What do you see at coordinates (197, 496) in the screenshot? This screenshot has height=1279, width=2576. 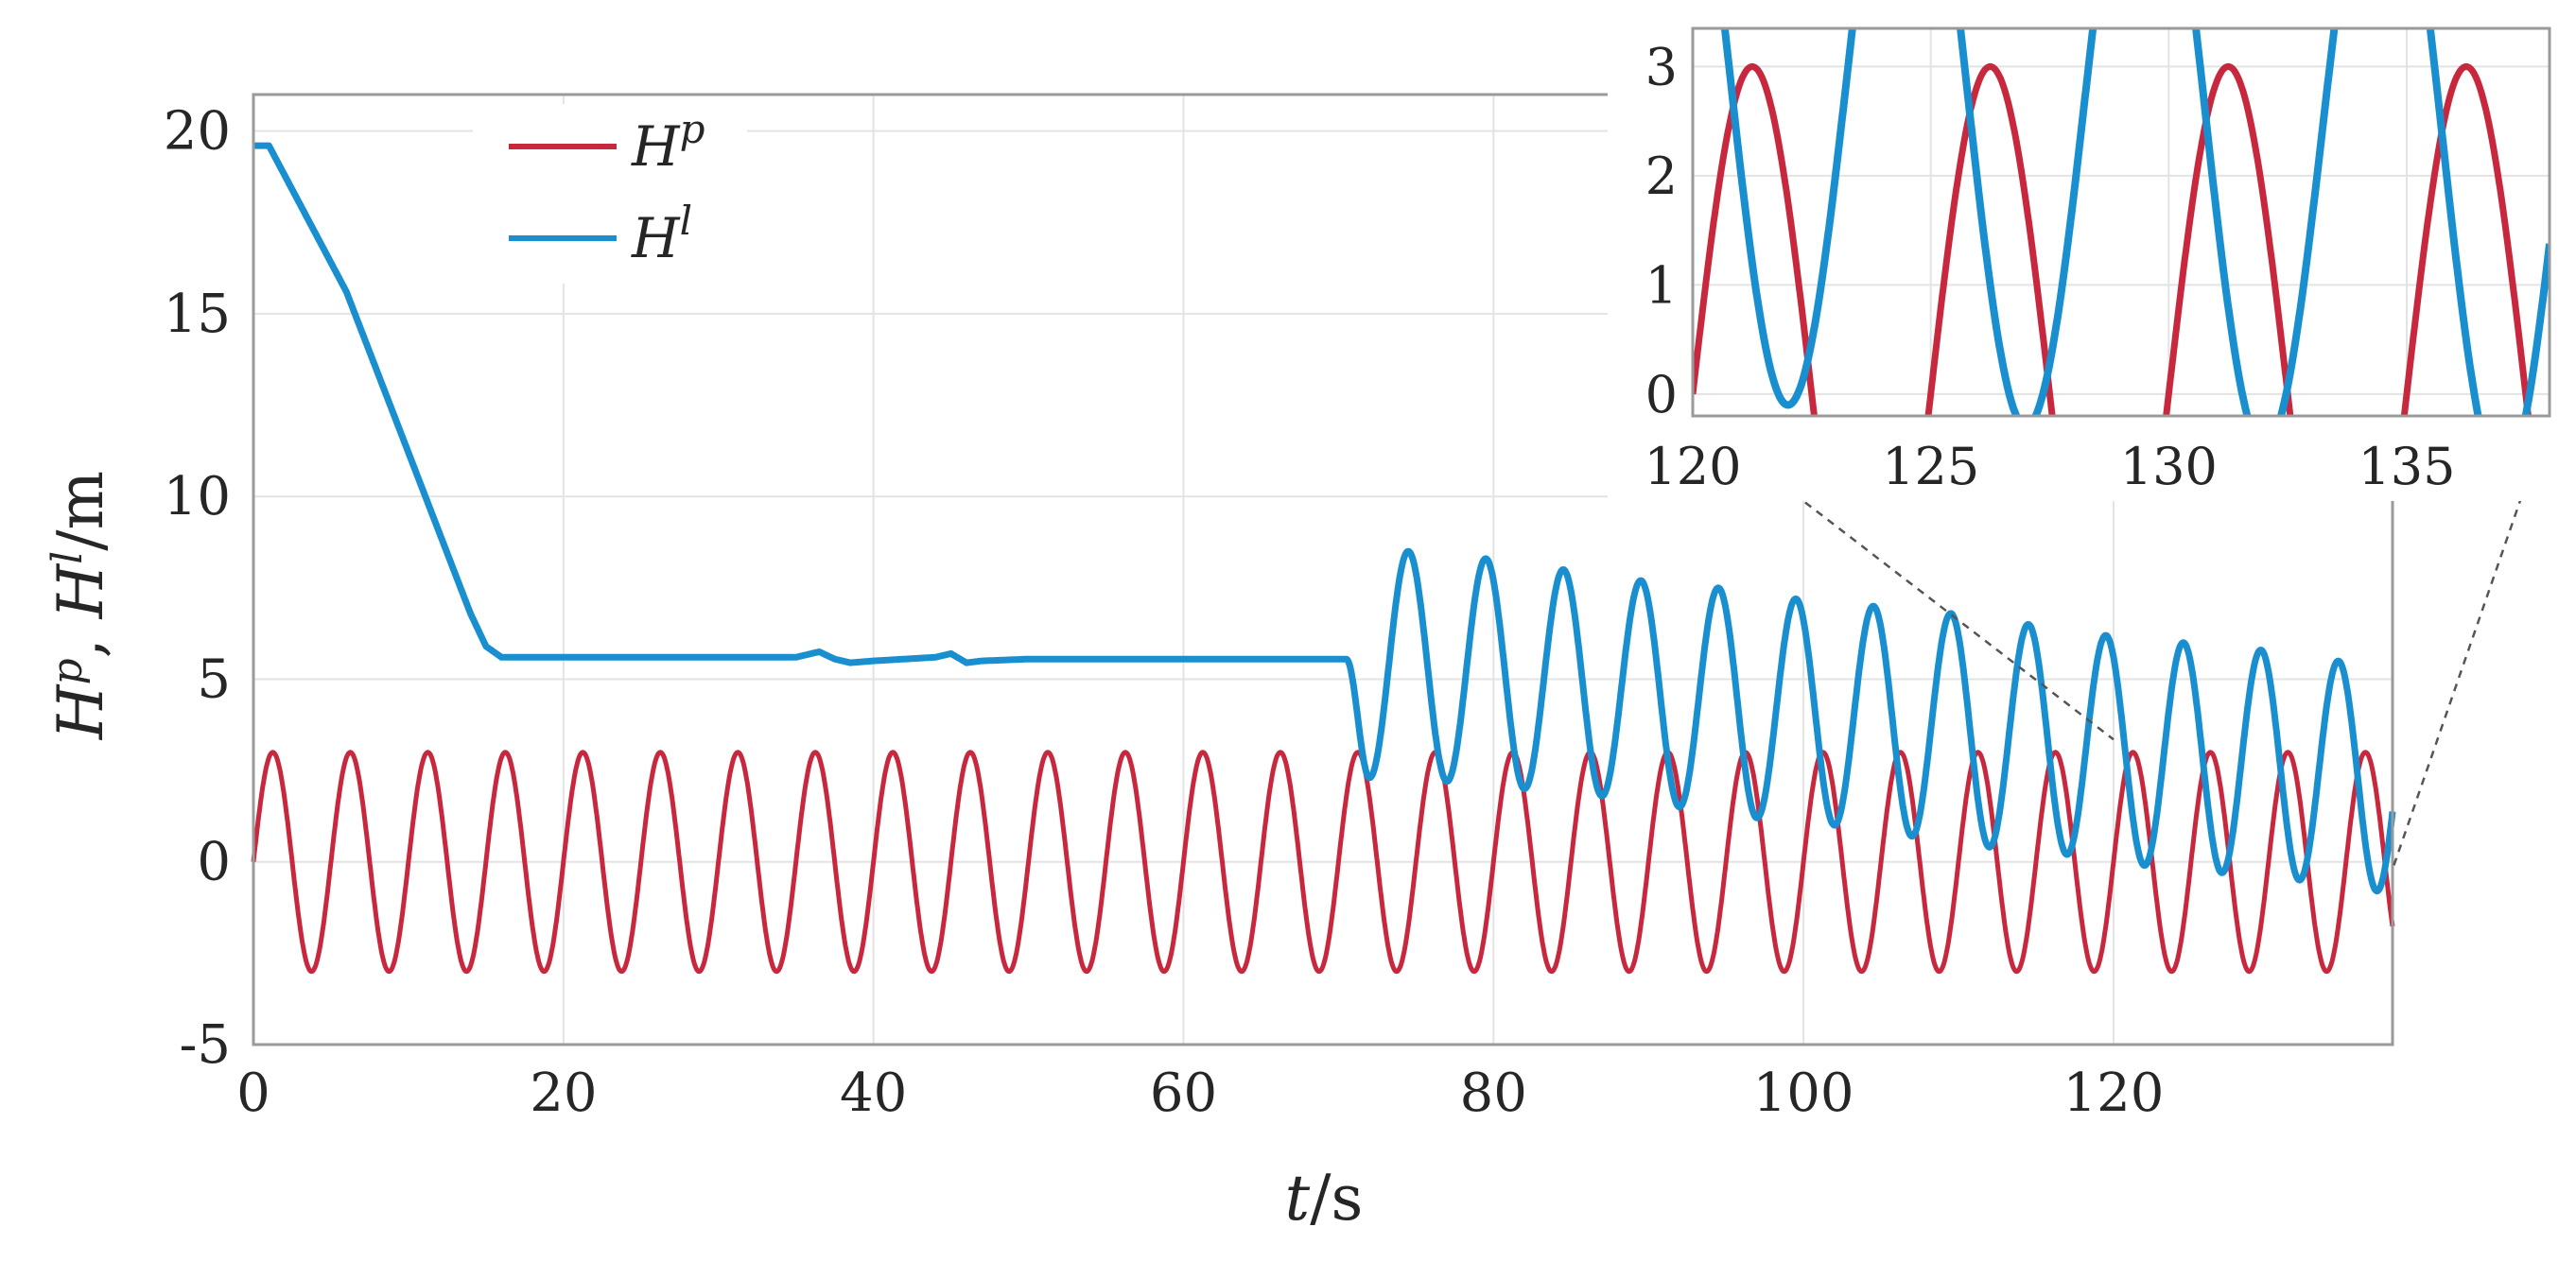 I see `y-tick-label: 10` at bounding box center [197, 496].